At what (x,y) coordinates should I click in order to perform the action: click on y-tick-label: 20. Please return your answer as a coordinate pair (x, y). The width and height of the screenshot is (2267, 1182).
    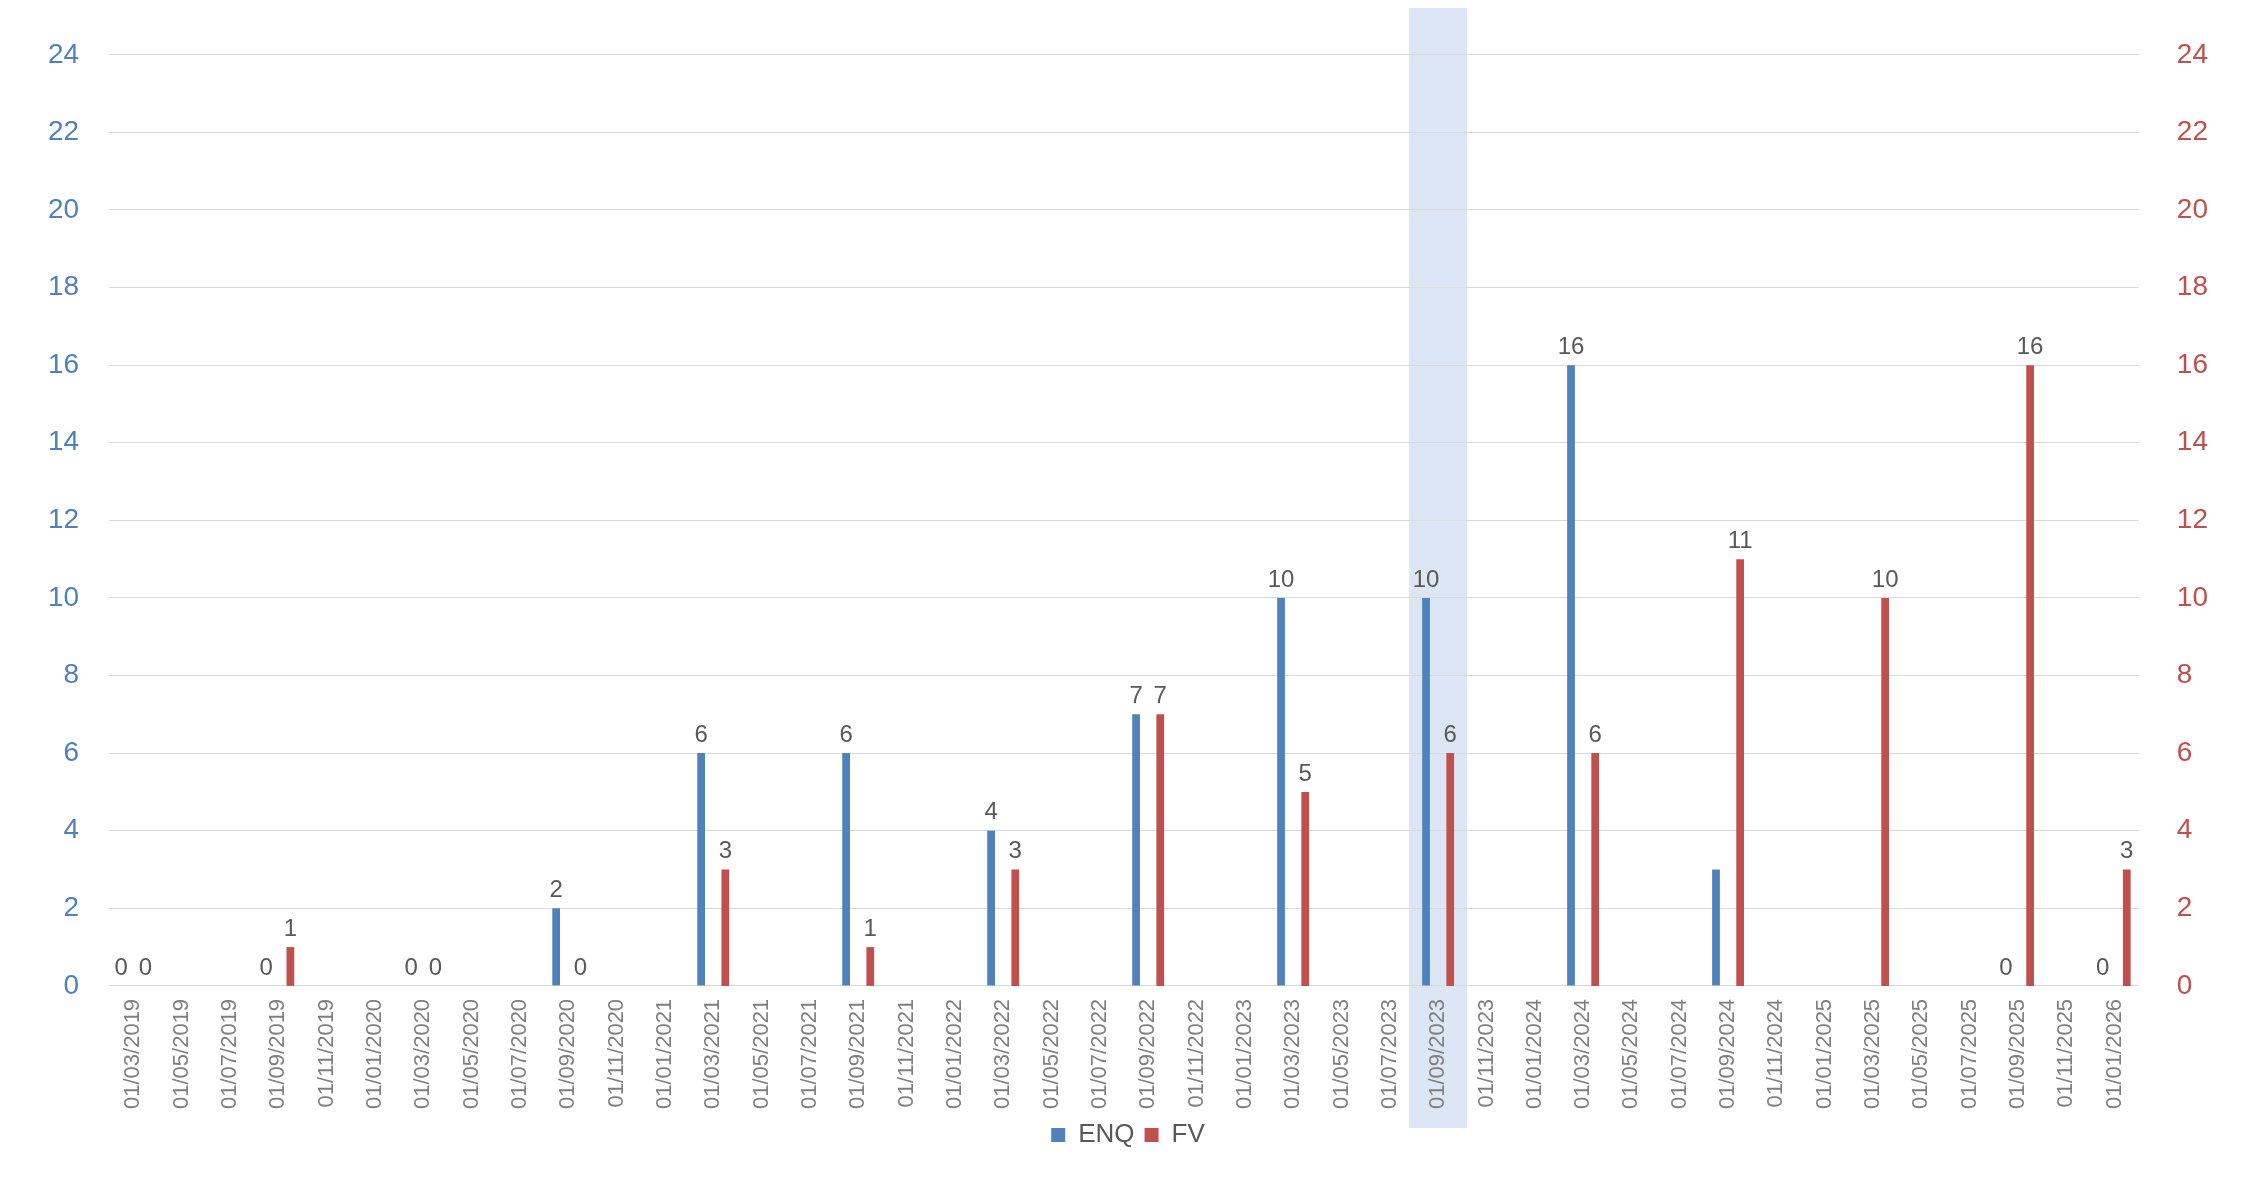
    Looking at the image, I should click on (63, 208).